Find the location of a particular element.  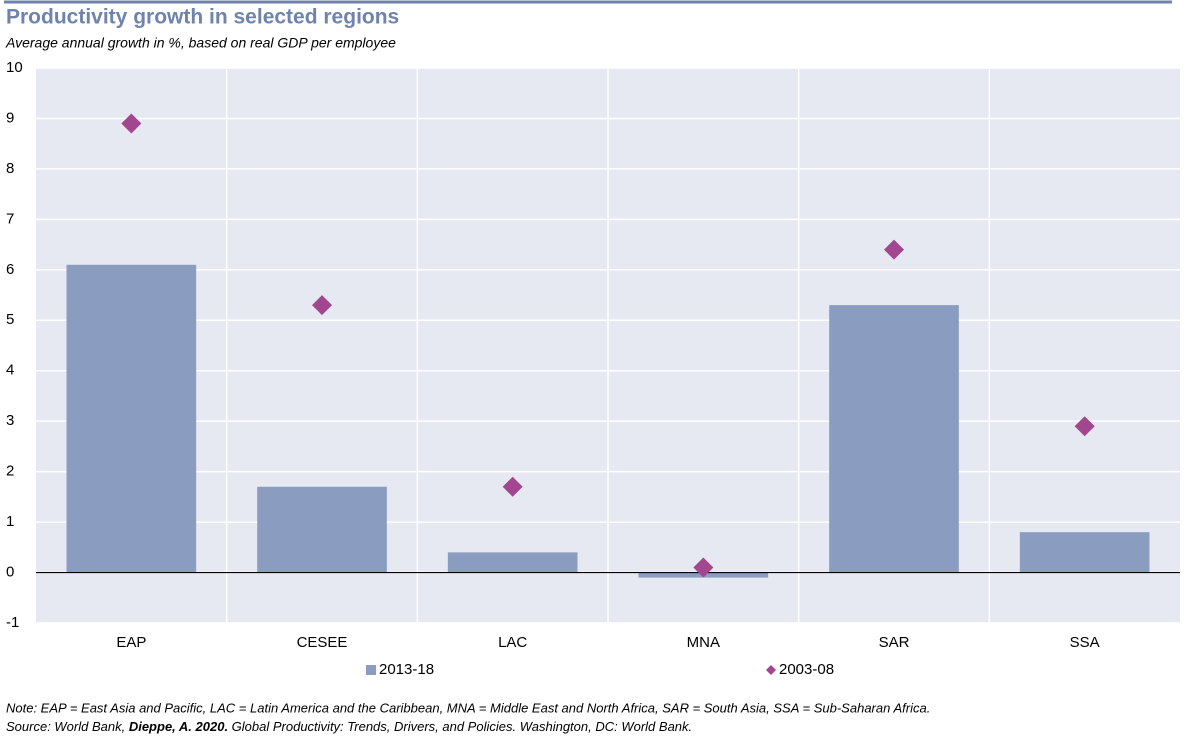

x-tick-label: LAC is located at coordinates (512, 642).